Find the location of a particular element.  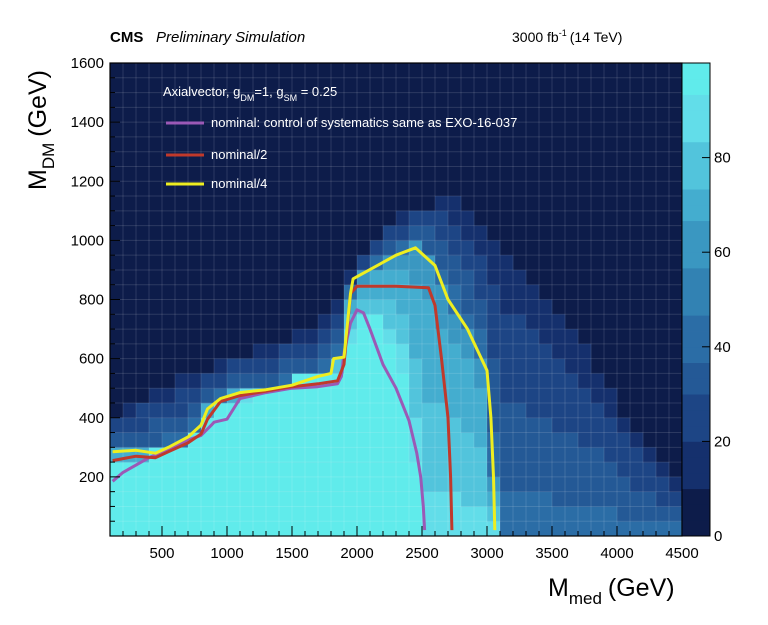

z-tick-label: 20 is located at coordinates (722, 441).